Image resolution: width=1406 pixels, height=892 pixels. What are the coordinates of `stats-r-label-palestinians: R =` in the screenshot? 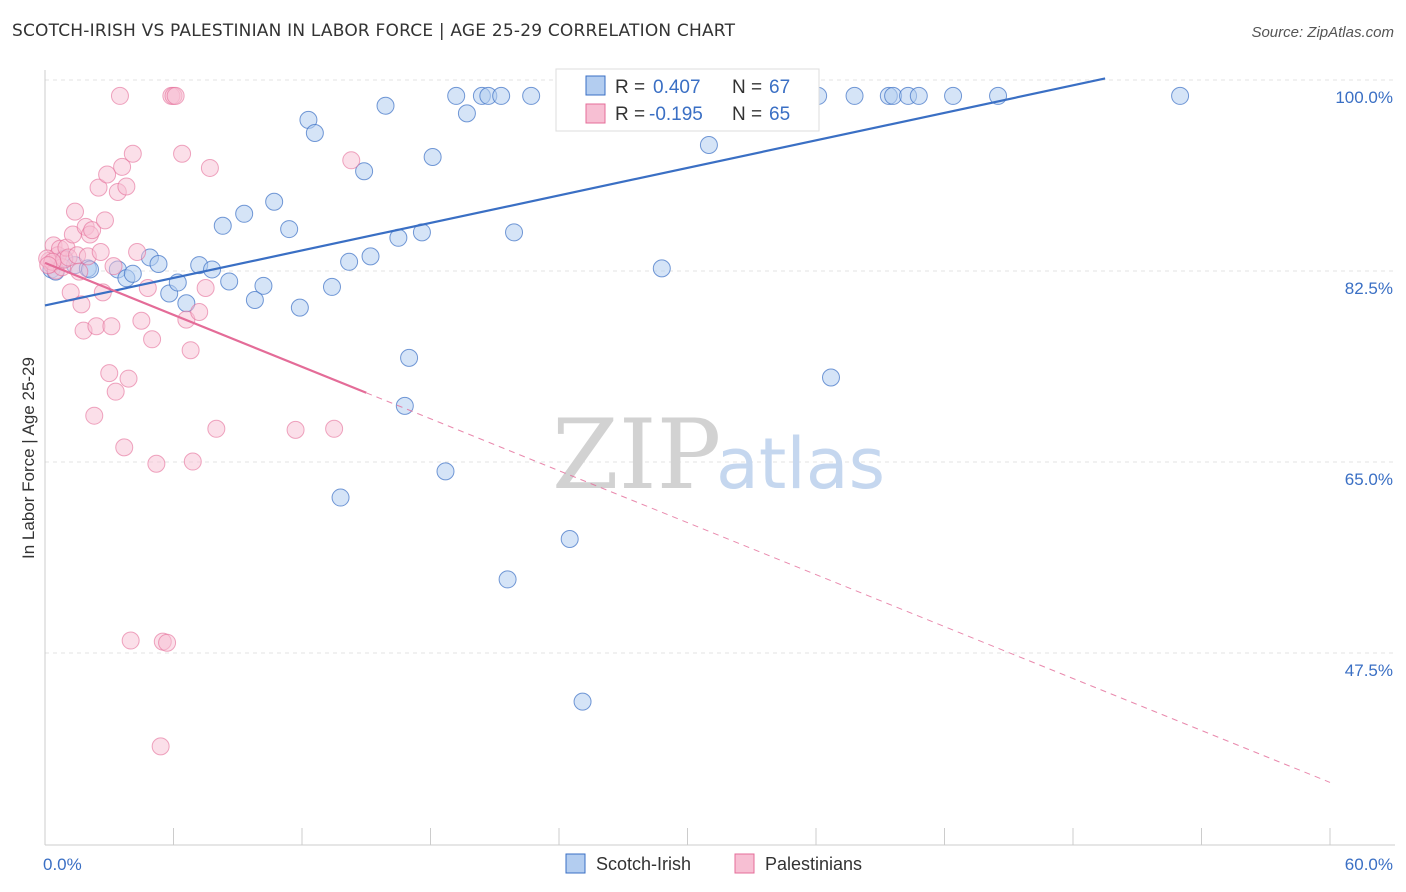 It's located at (630, 114).